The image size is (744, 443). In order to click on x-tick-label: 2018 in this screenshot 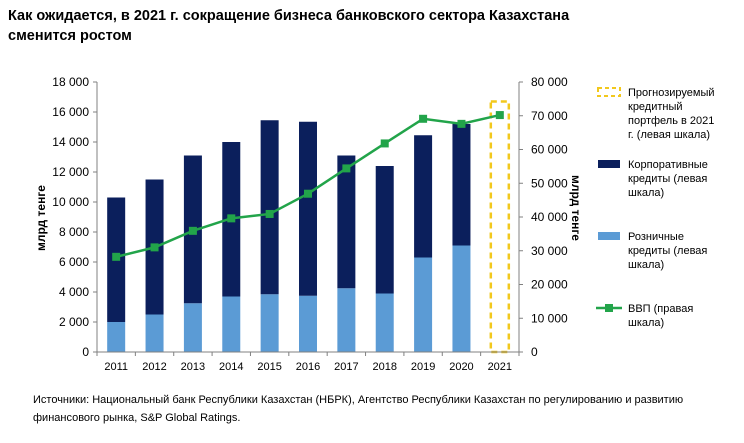, I will do `click(384, 367)`.